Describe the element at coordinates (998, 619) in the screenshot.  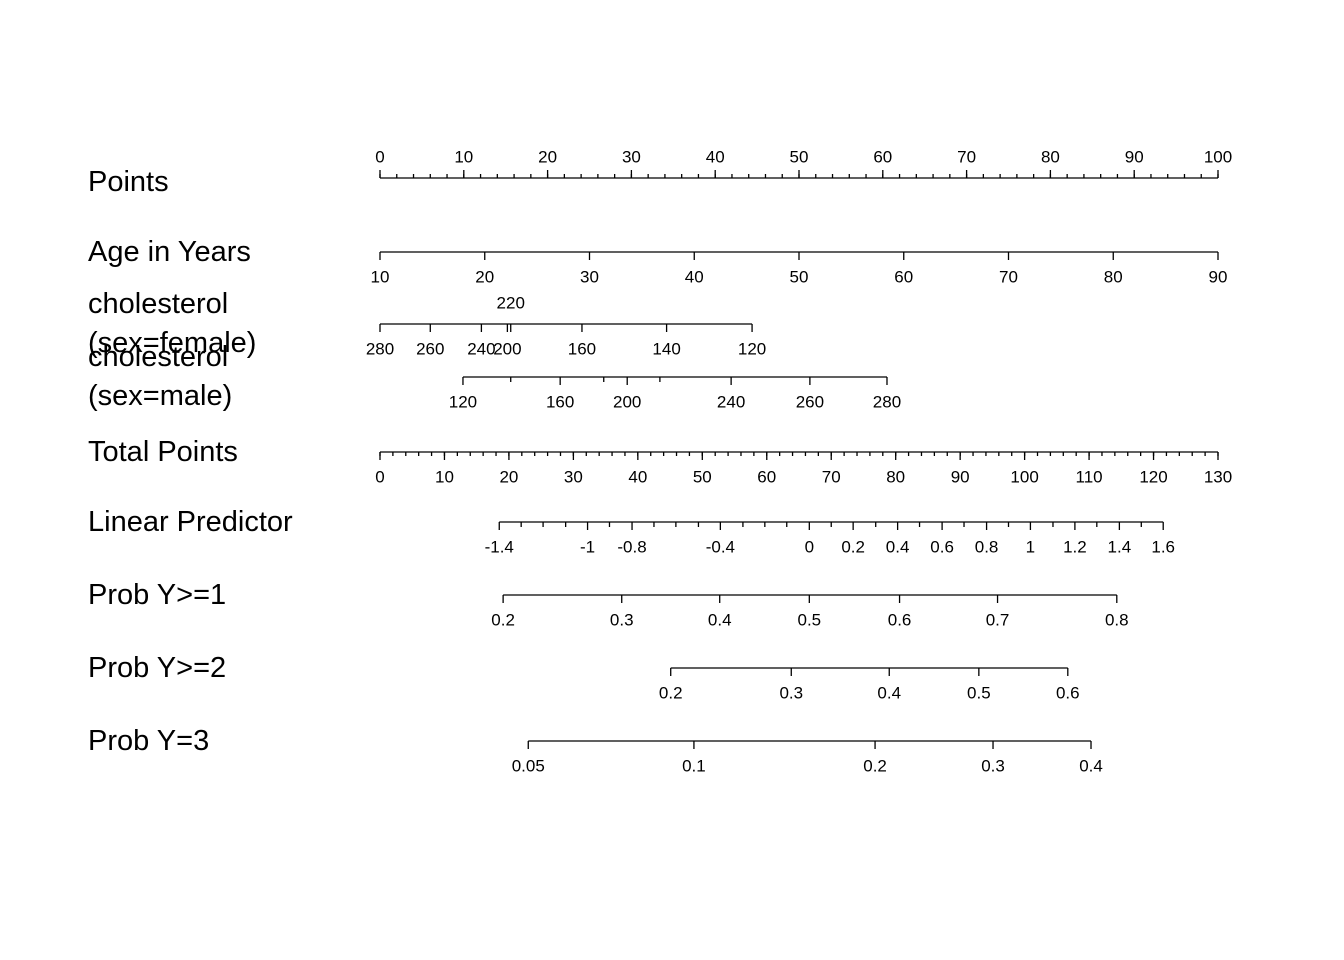
I see `tick-label: 0.7` at that location.